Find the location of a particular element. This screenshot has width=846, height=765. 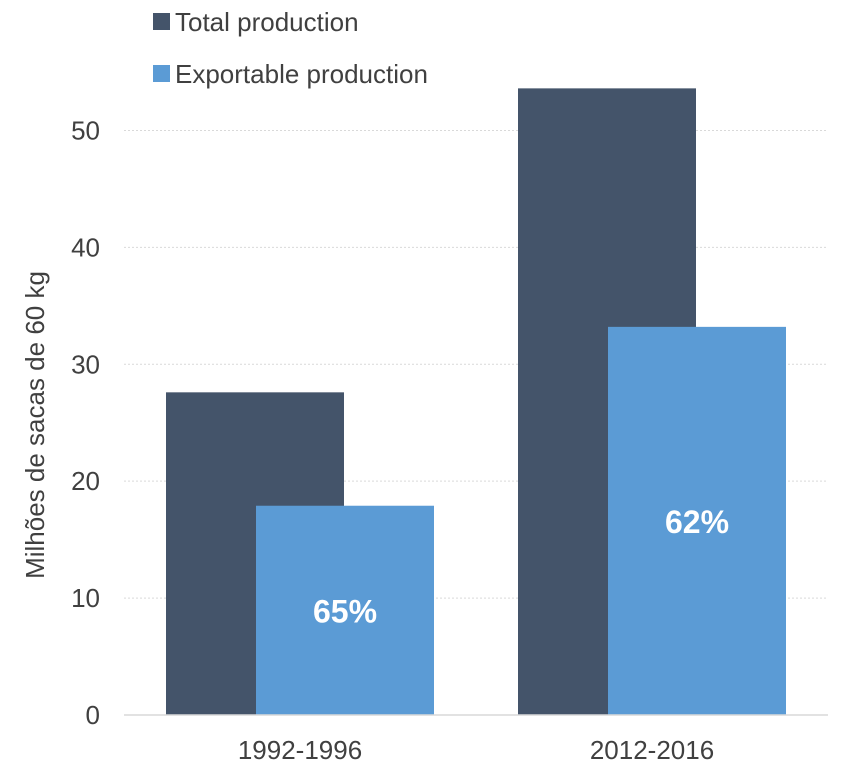

y-tick-label: 10 is located at coordinates (85, 598).